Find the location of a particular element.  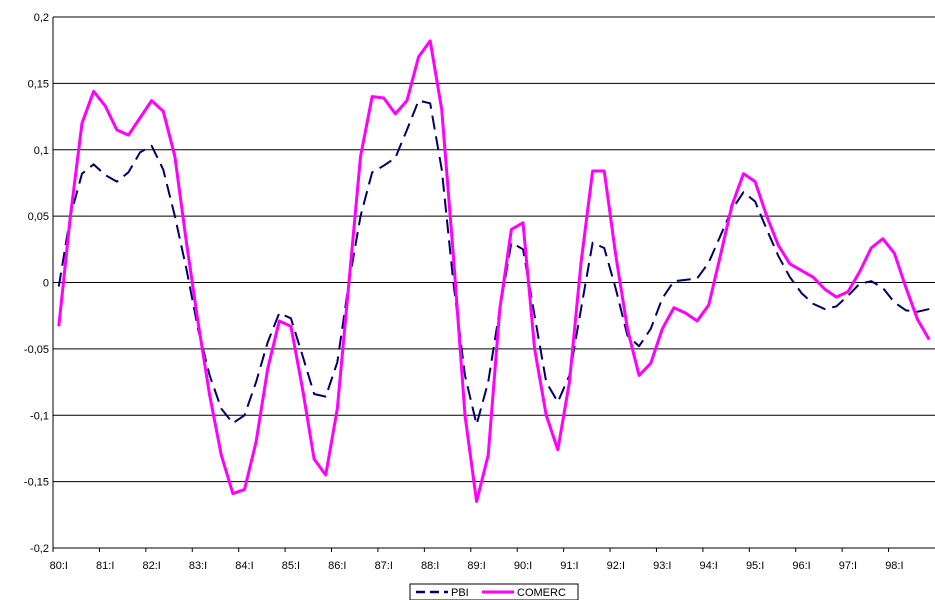

x-tick-label: 84:I is located at coordinates (244, 566).